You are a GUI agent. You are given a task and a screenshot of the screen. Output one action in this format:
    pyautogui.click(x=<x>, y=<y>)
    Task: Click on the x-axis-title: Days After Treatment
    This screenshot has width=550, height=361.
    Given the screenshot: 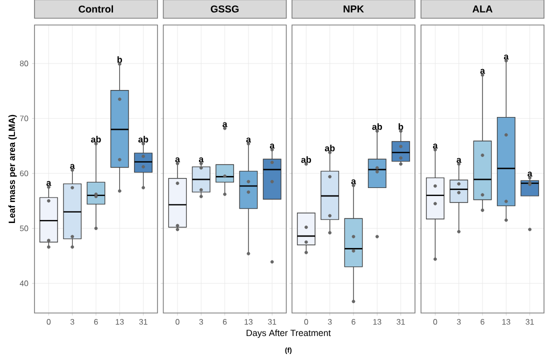 What is the action you would take?
    pyautogui.click(x=288, y=334)
    